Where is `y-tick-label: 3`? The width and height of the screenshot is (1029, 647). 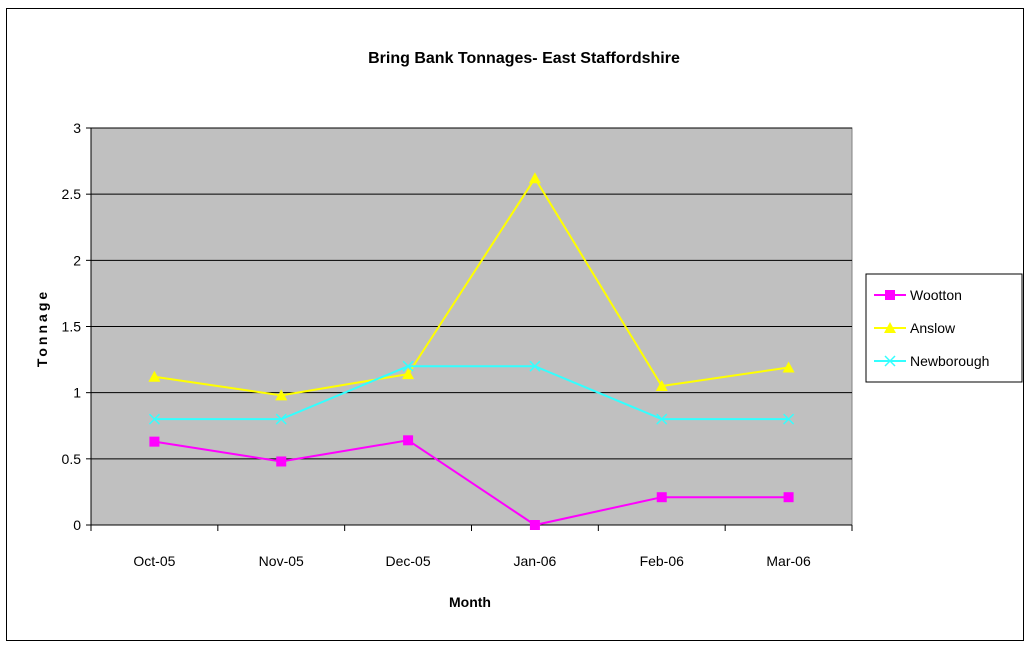
y-tick-label: 3 is located at coordinates (77, 128).